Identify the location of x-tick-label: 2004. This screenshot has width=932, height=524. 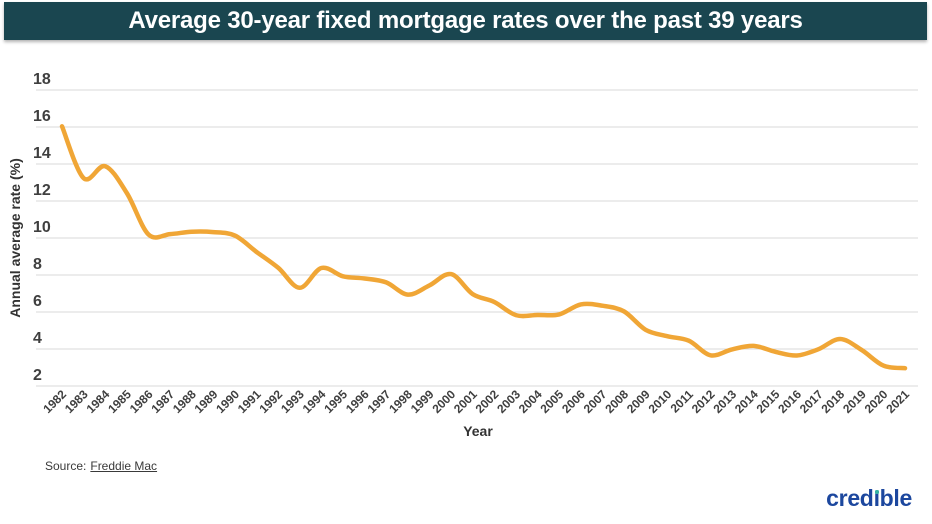
(530, 401).